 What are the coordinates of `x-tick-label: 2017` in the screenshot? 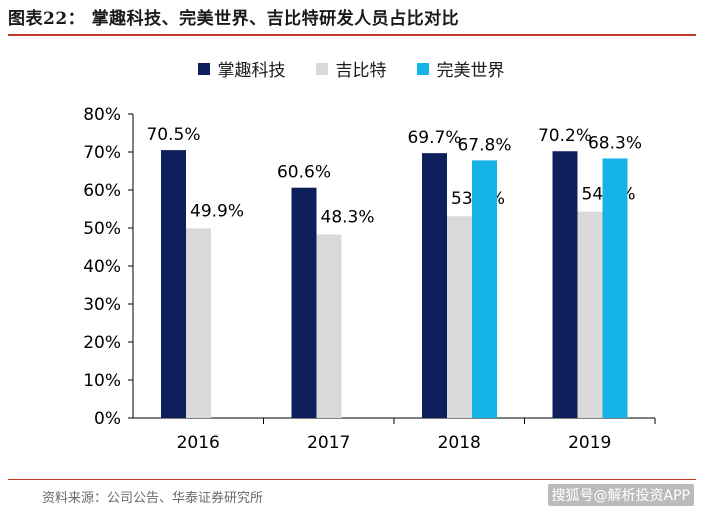 It's located at (328, 443).